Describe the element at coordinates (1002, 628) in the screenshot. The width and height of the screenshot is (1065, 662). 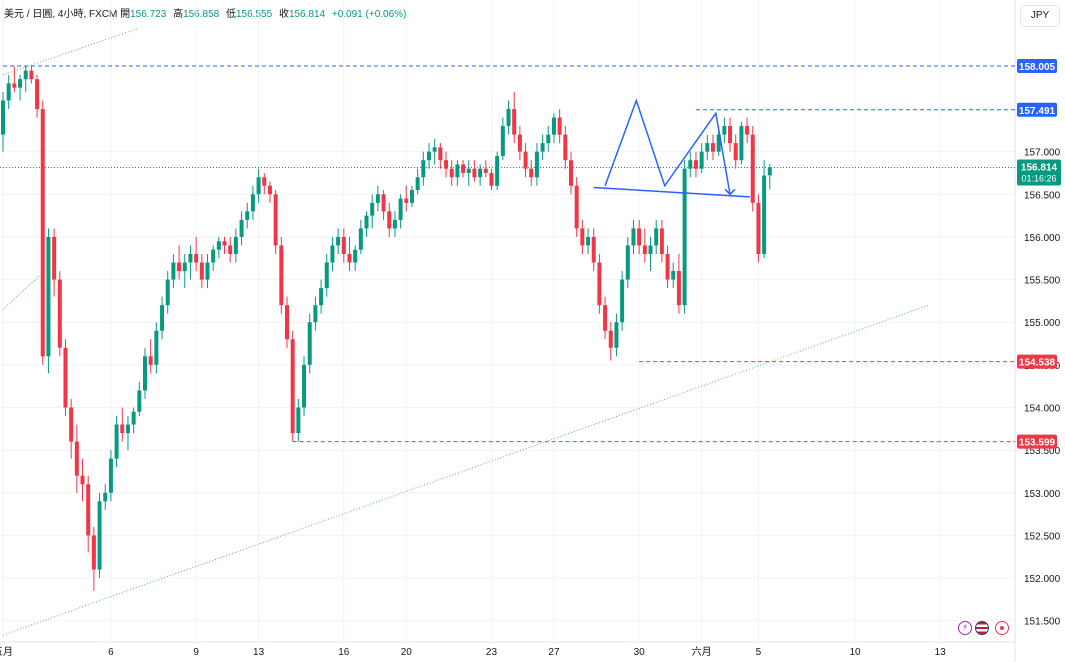
I see `record-icon` at that location.